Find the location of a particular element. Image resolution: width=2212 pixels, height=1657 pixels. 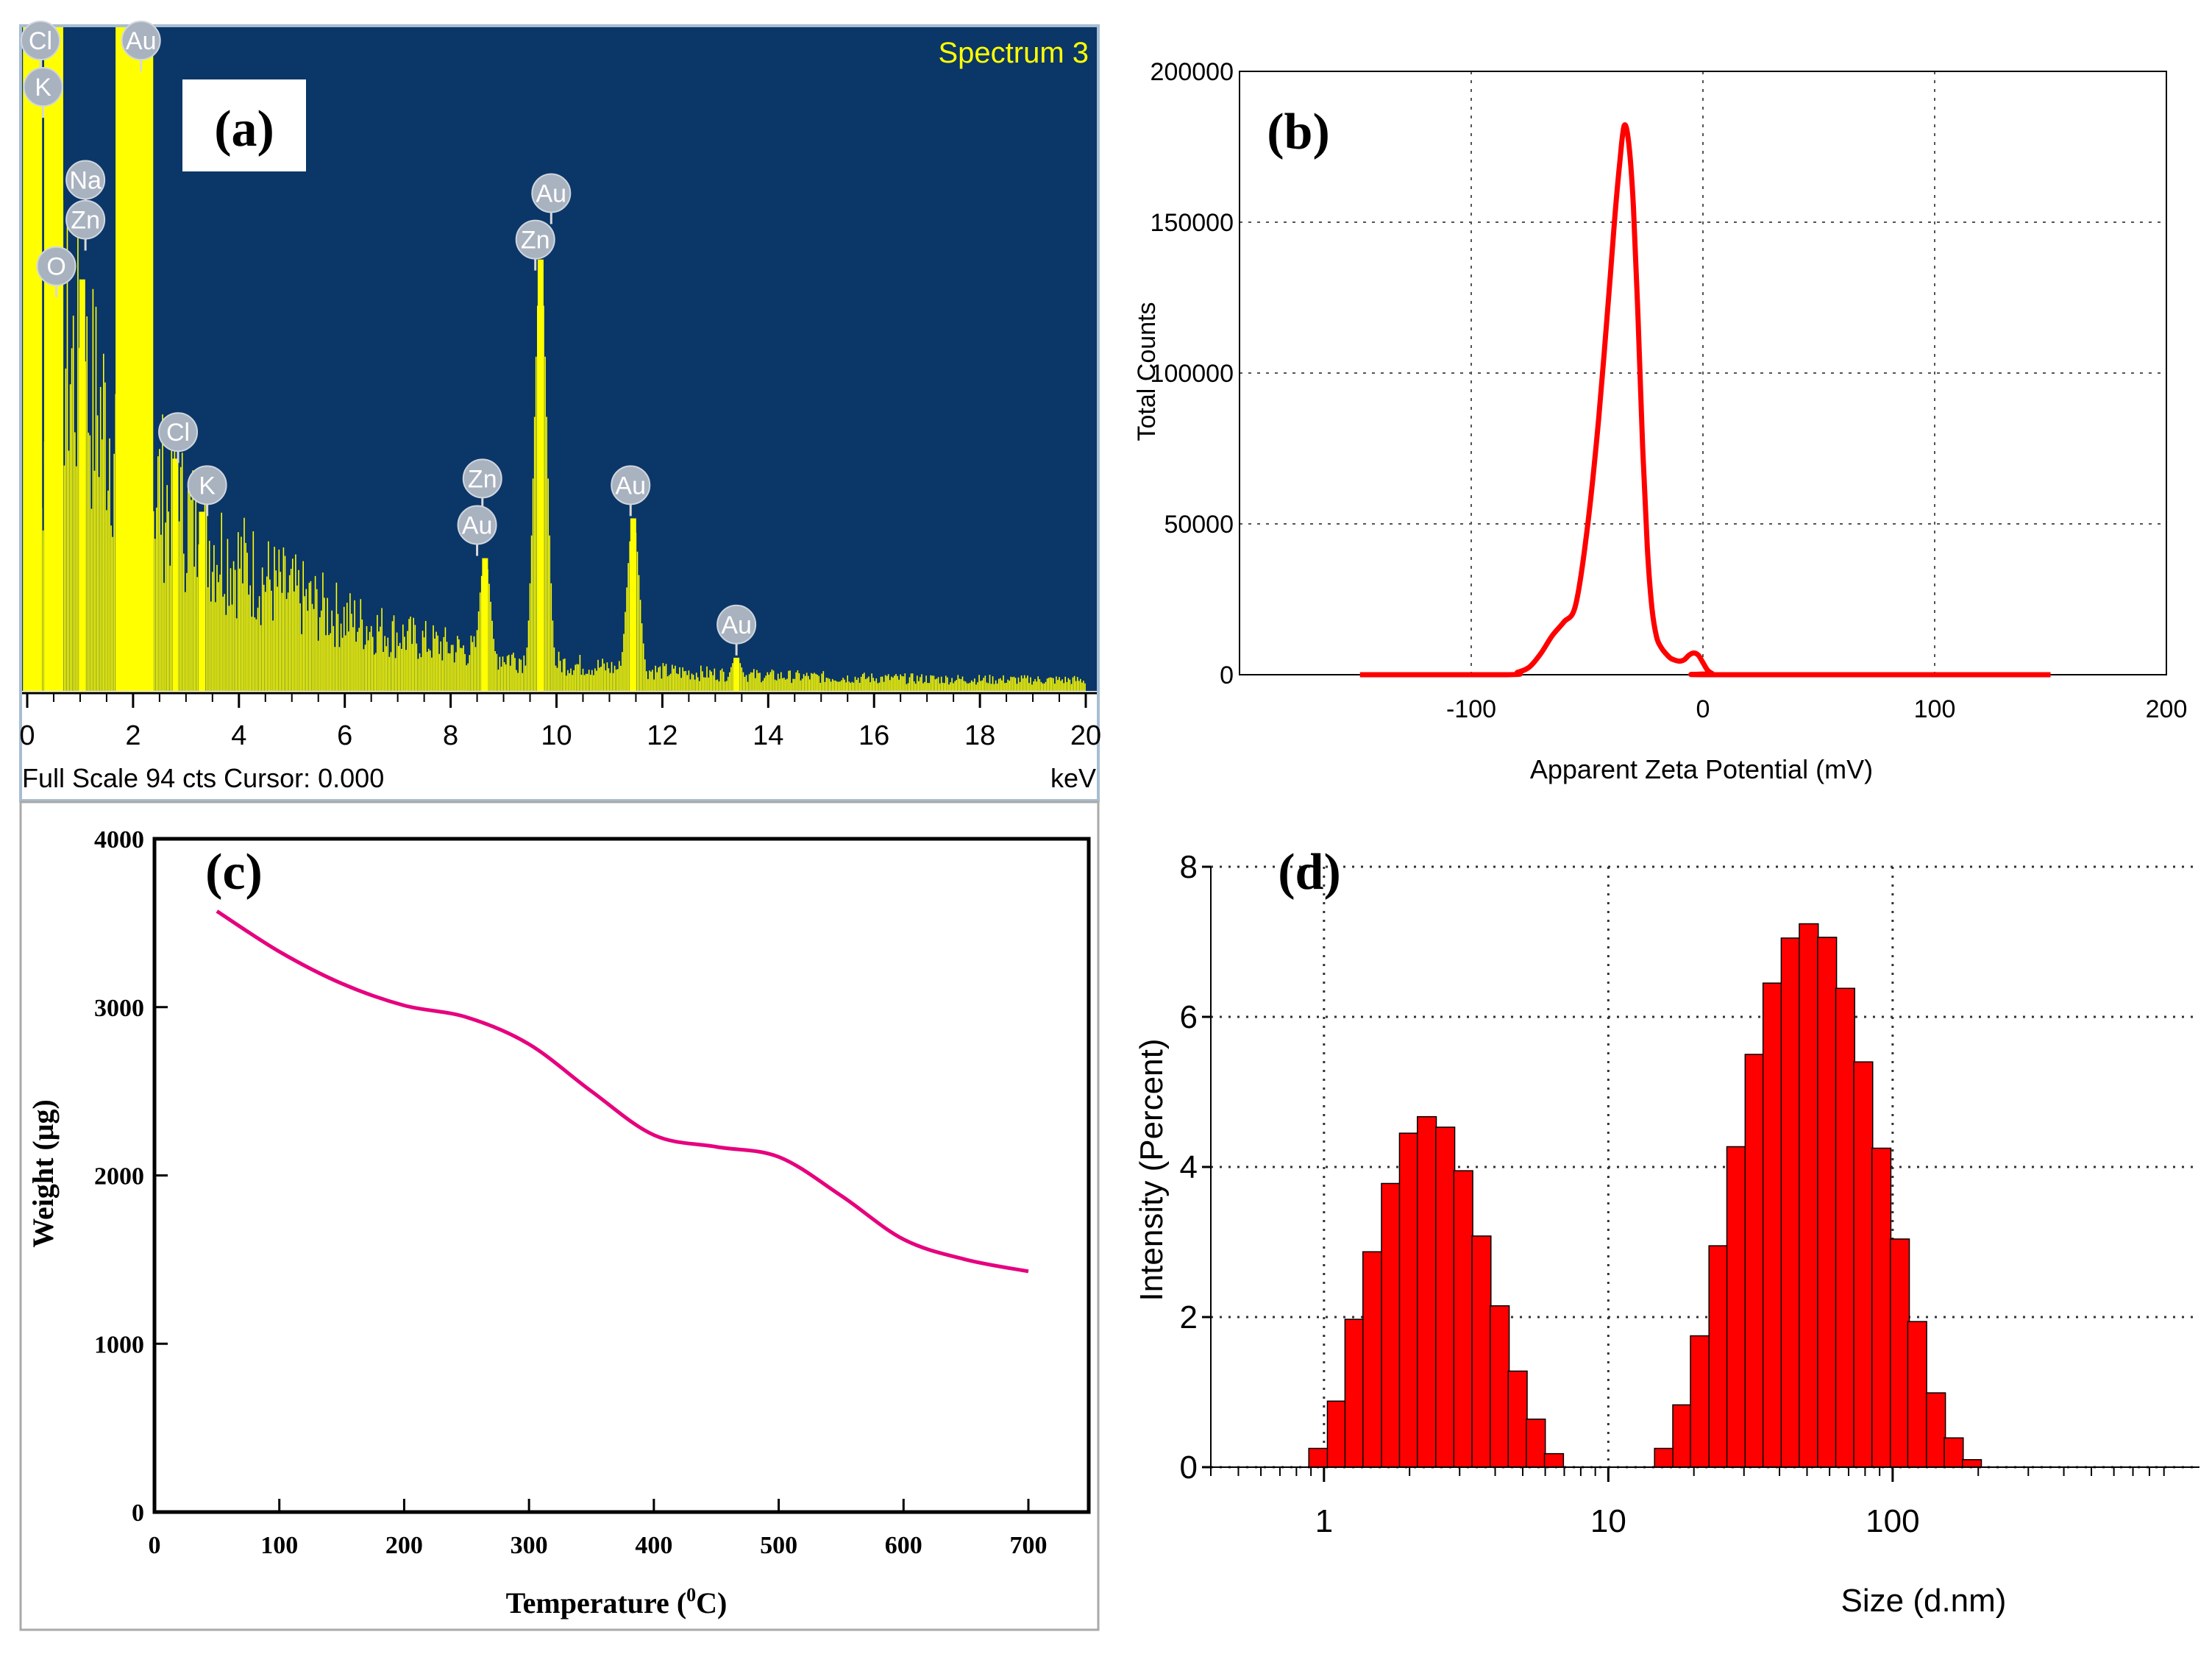

x-tick-label: 0 is located at coordinates (27, 735).